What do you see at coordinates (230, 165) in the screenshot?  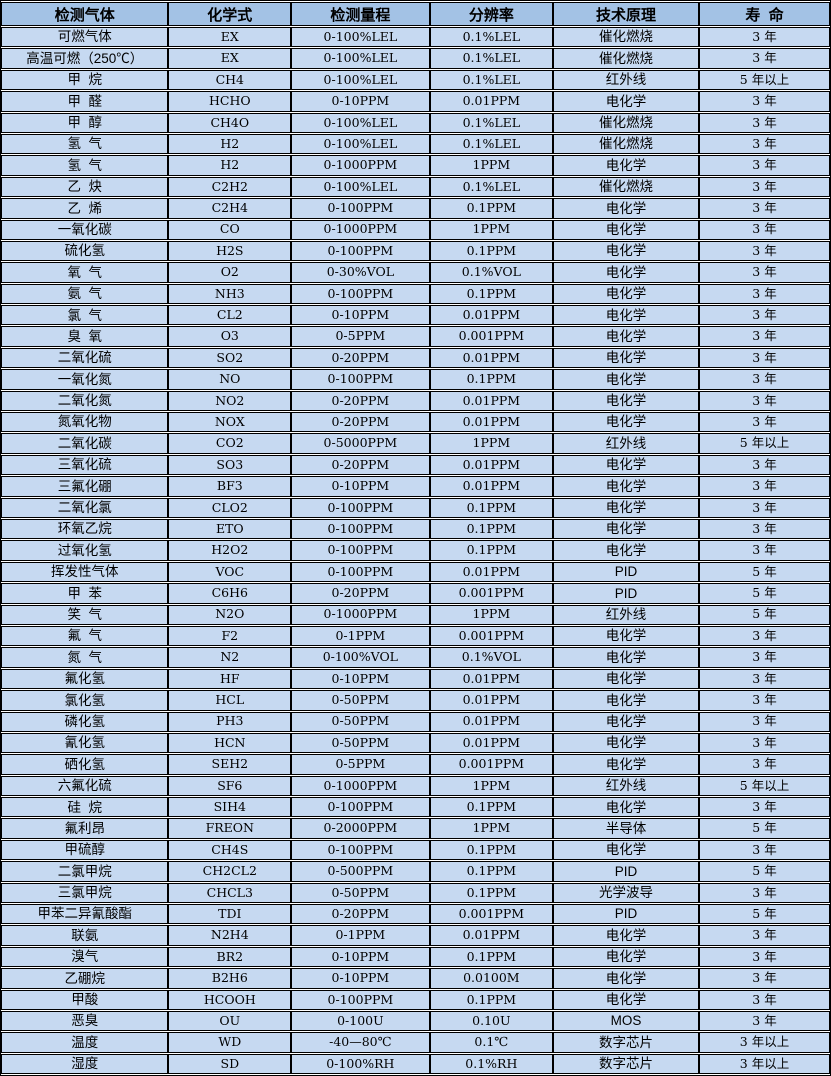 I see `cell-formula: H2` at bounding box center [230, 165].